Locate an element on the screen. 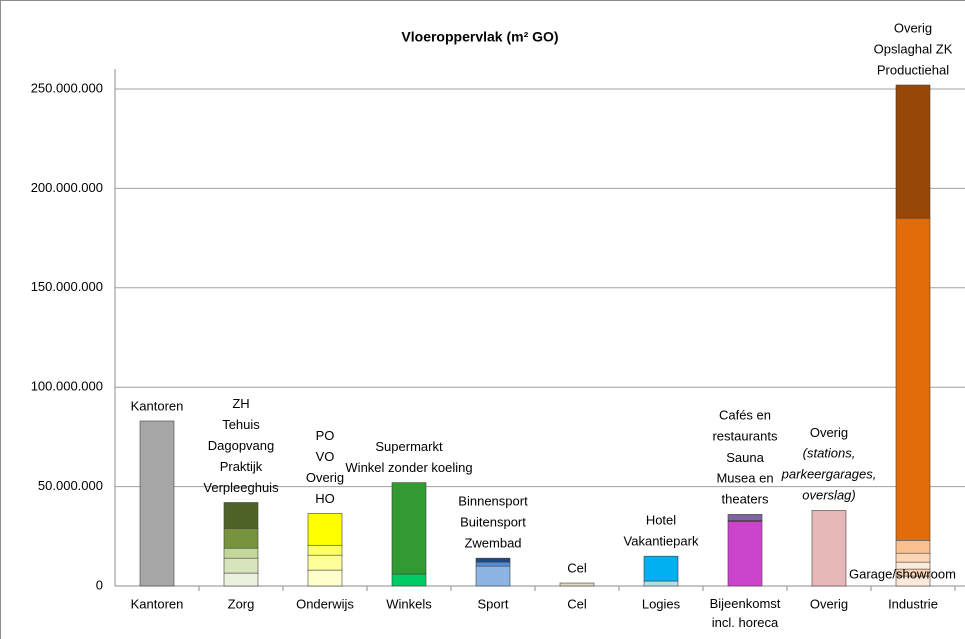  segment-label: Buitensport is located at coordinates (493, 522).